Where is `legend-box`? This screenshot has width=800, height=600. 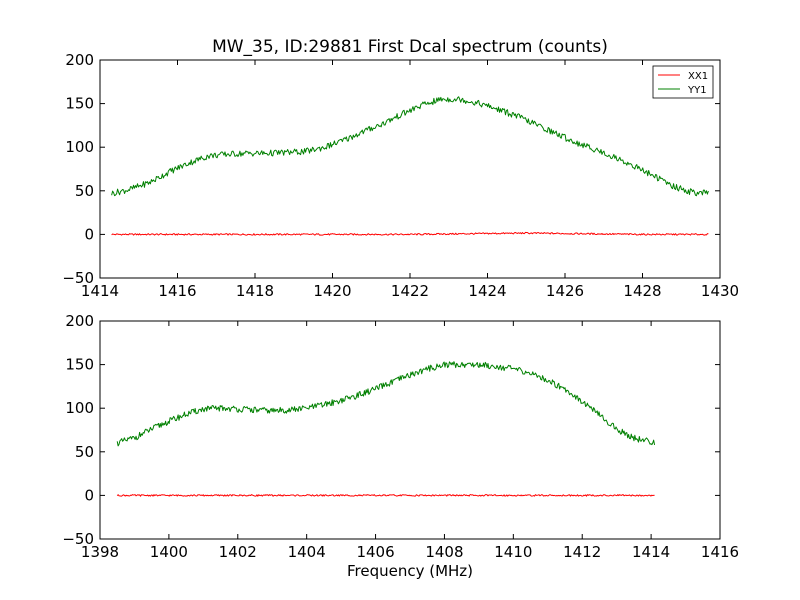 legend-box is located at coordinates (683, 82).